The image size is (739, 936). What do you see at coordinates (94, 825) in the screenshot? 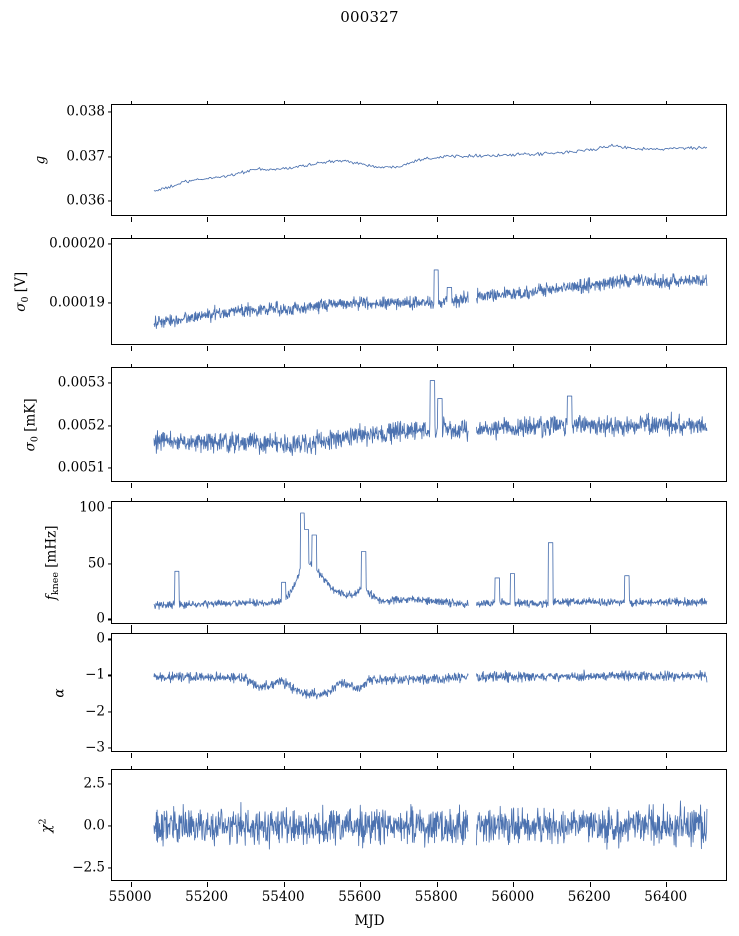
I see `ytick-label: 0.0` at bounding box center [94, 825].